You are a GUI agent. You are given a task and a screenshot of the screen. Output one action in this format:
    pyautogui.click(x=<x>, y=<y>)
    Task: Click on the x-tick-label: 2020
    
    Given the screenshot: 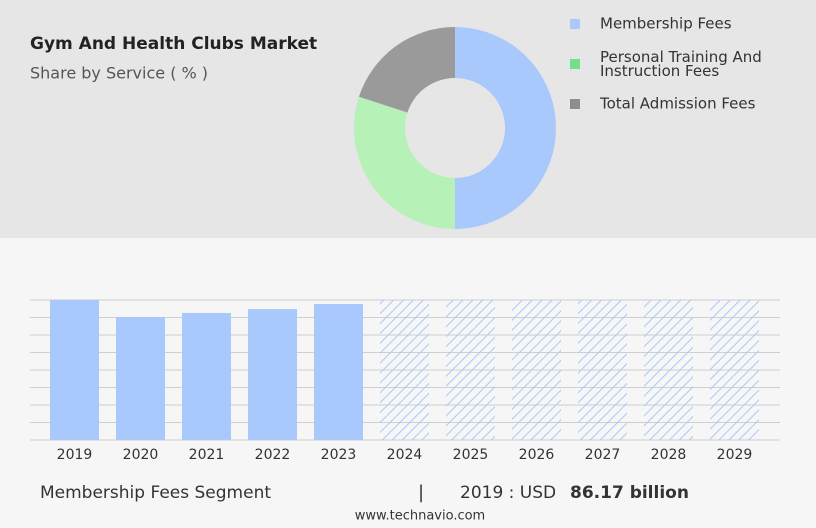 What is the action you would take?
    pyautogui.click(x=141, y=455)
    